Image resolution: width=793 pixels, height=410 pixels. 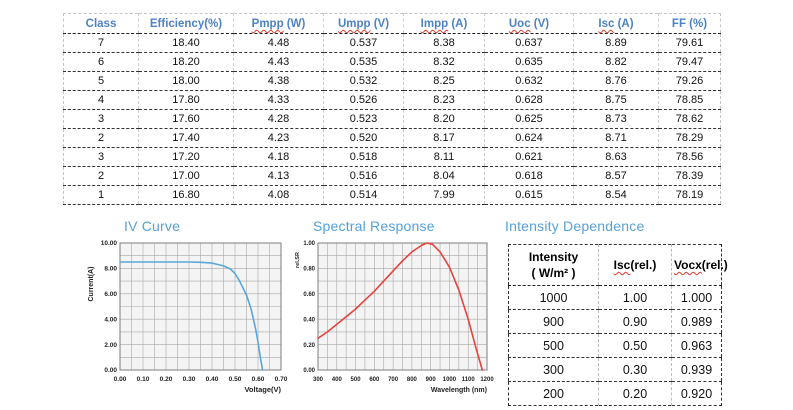 I want to click on performance-cell: 8.54, so click(x=616, y=195).